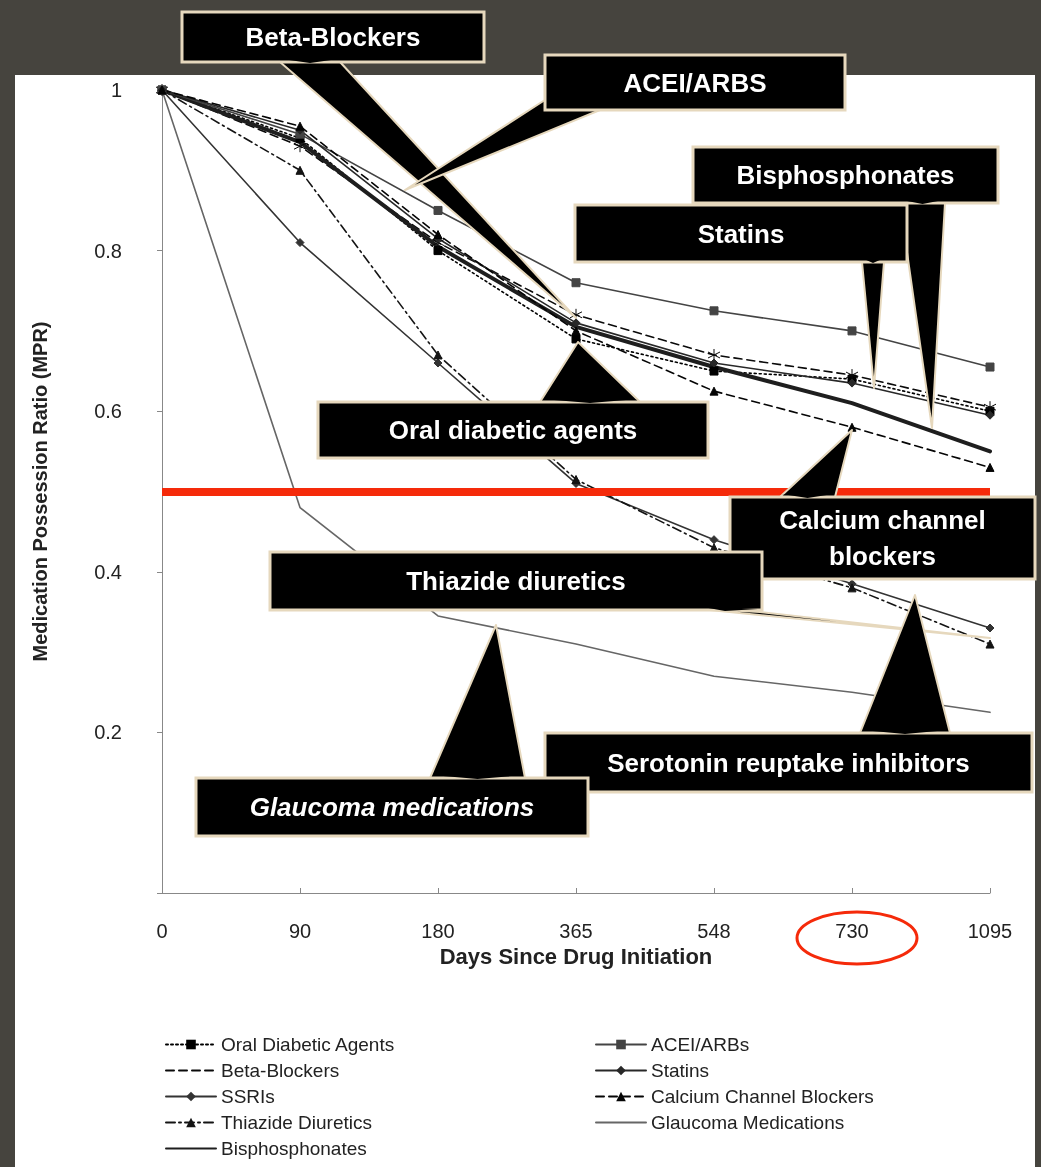  I want to click on annotation: Oral diabetic agents, so click(513, 430).